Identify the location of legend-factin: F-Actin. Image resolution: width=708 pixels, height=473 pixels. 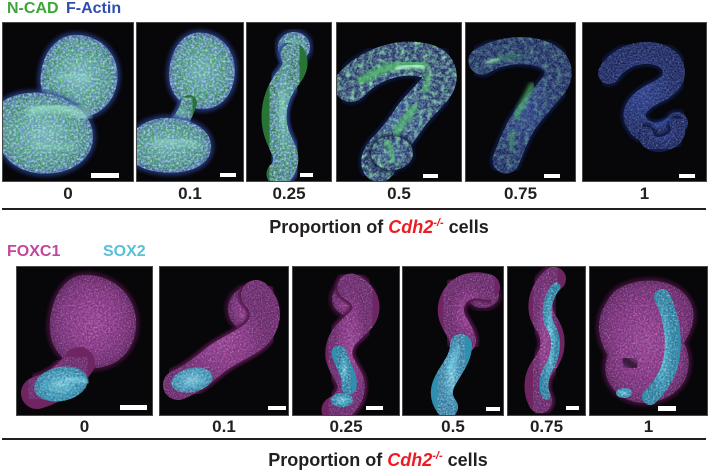
(94, 8).